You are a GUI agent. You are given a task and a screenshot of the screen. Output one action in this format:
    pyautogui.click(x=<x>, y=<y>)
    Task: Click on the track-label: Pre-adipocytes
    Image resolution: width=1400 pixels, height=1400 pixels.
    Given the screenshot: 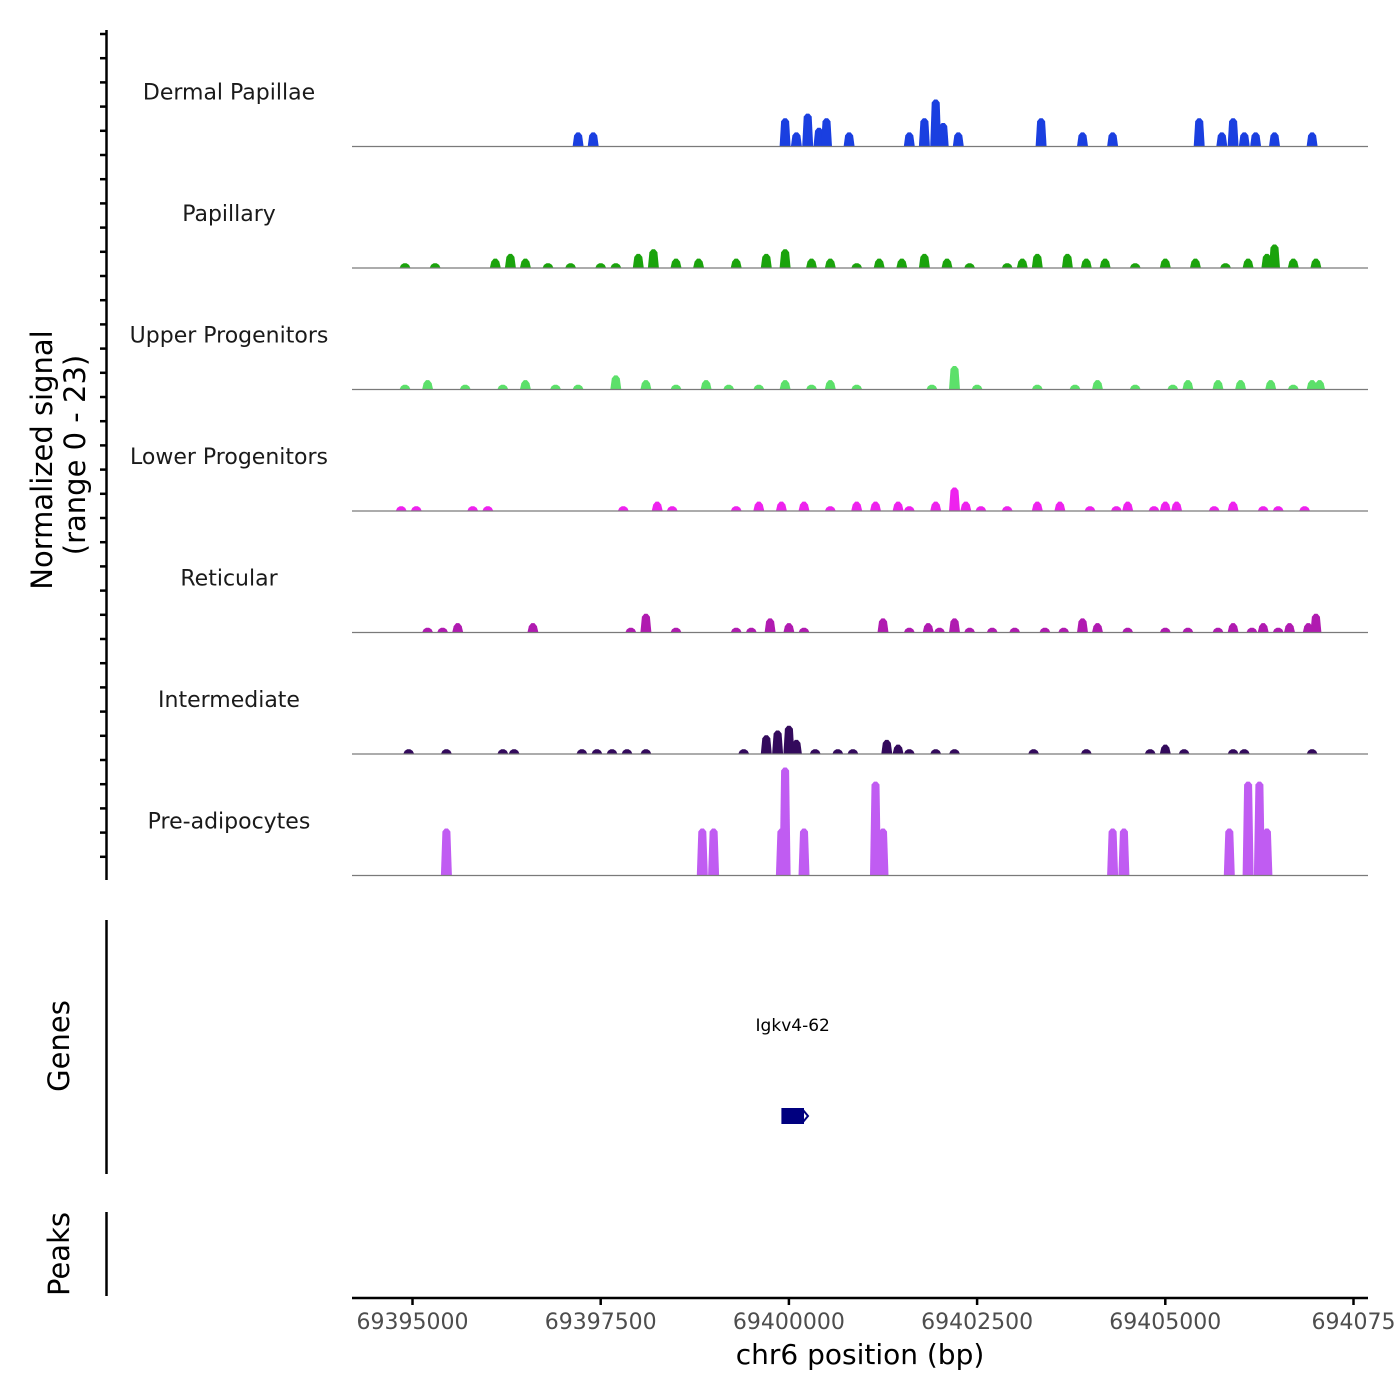 What is the action you would take?
    pyautogui.click(x=229, y=822)
    